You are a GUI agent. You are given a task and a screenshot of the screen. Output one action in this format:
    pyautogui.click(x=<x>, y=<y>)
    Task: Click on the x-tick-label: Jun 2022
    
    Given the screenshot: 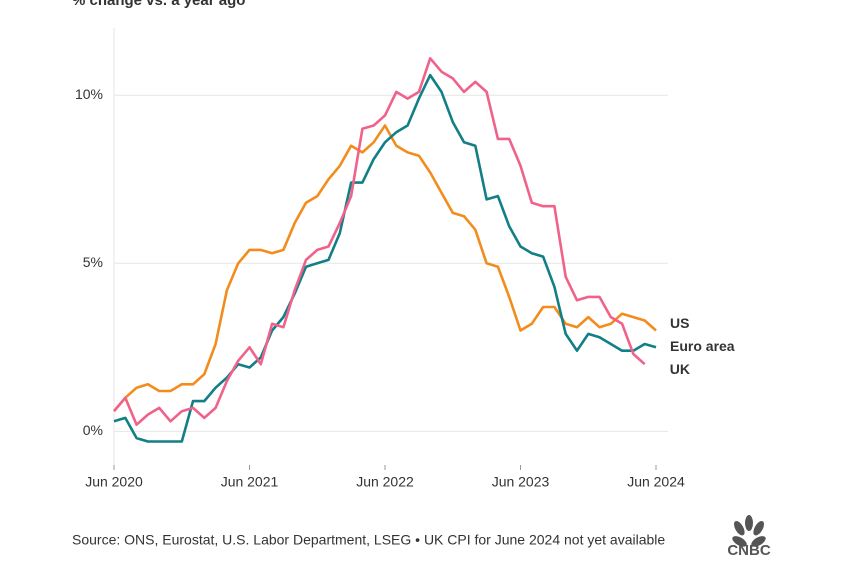 What is the action you would take?
    pyautogui.click(x=385, y=482)
    